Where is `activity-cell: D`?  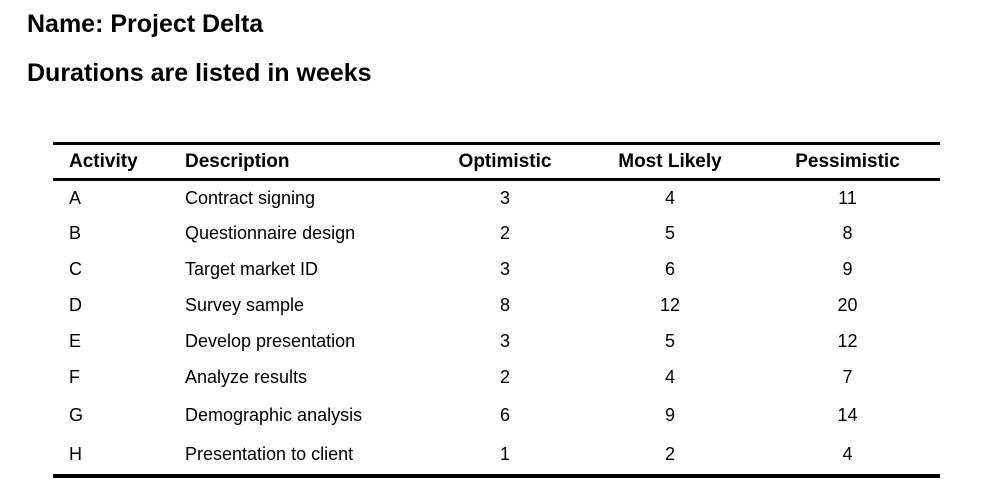
activity-cell: D is located at coordinates (75, 305).